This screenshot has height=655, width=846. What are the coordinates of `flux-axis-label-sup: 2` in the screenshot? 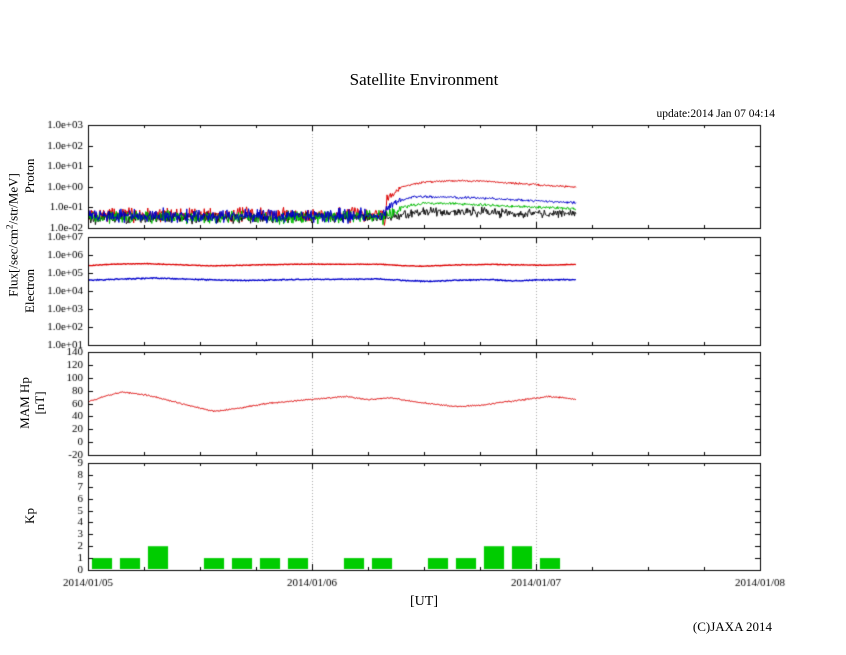 It's located at (9, 226).